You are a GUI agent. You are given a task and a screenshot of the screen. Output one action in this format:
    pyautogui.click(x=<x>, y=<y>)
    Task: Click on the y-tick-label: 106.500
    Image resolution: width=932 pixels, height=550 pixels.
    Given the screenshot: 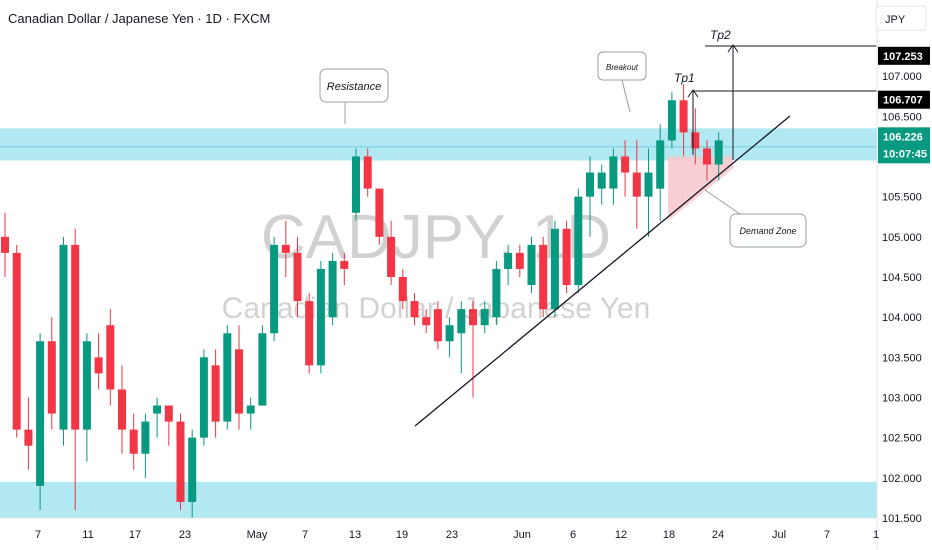 What is the action you would take?
    pyautogui.click(x=902, y=117)
    